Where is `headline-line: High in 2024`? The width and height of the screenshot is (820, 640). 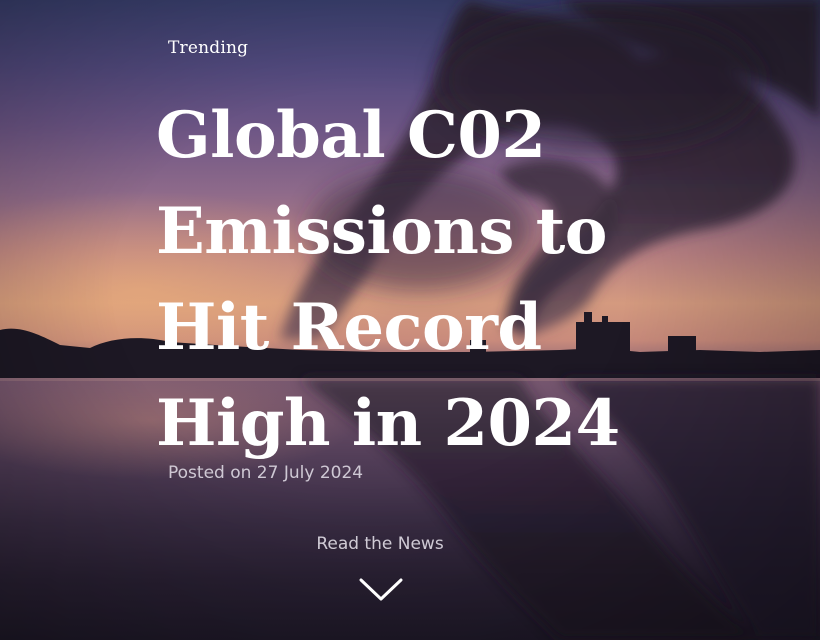 headline-line: High in 2024 is located at coordinates (388, 423).